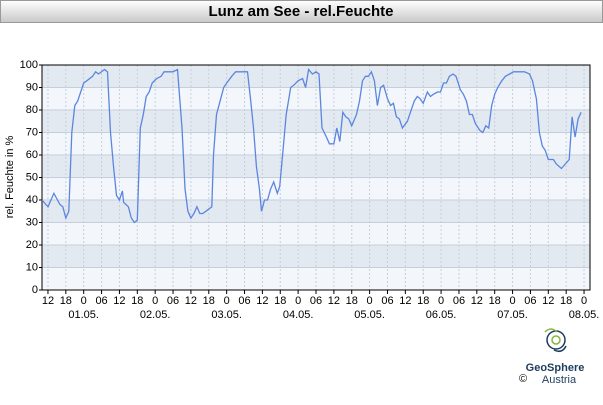 This screenshot has height=405, width=603. Describe the element at coordinates (32, 110) in the screenshot. I see `y-tick-label: 80` at that location.